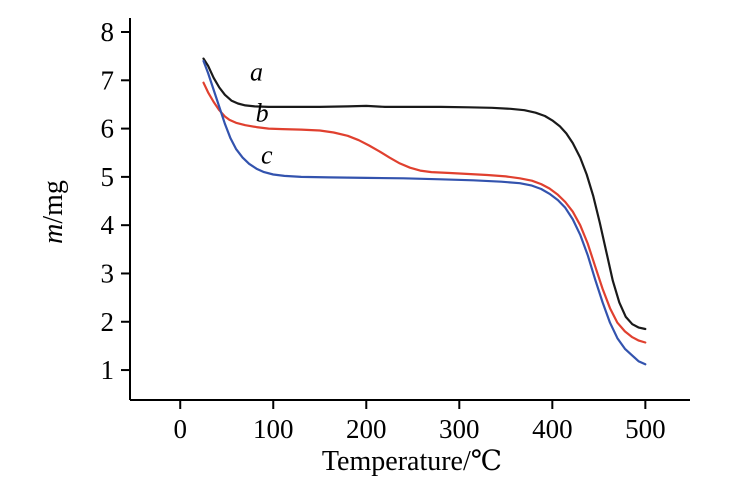 Image resolution: width=748 pixels, height=498 pixels. I want to click on curve-label-b: b, so click(262, 112).